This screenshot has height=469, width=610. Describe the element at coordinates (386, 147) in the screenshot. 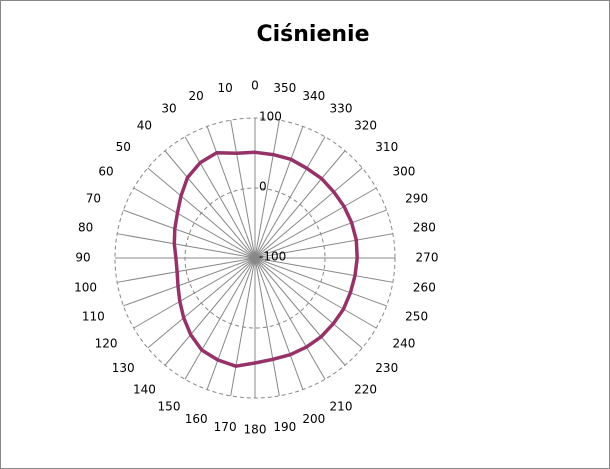

I see `category-label: 310` at that location.